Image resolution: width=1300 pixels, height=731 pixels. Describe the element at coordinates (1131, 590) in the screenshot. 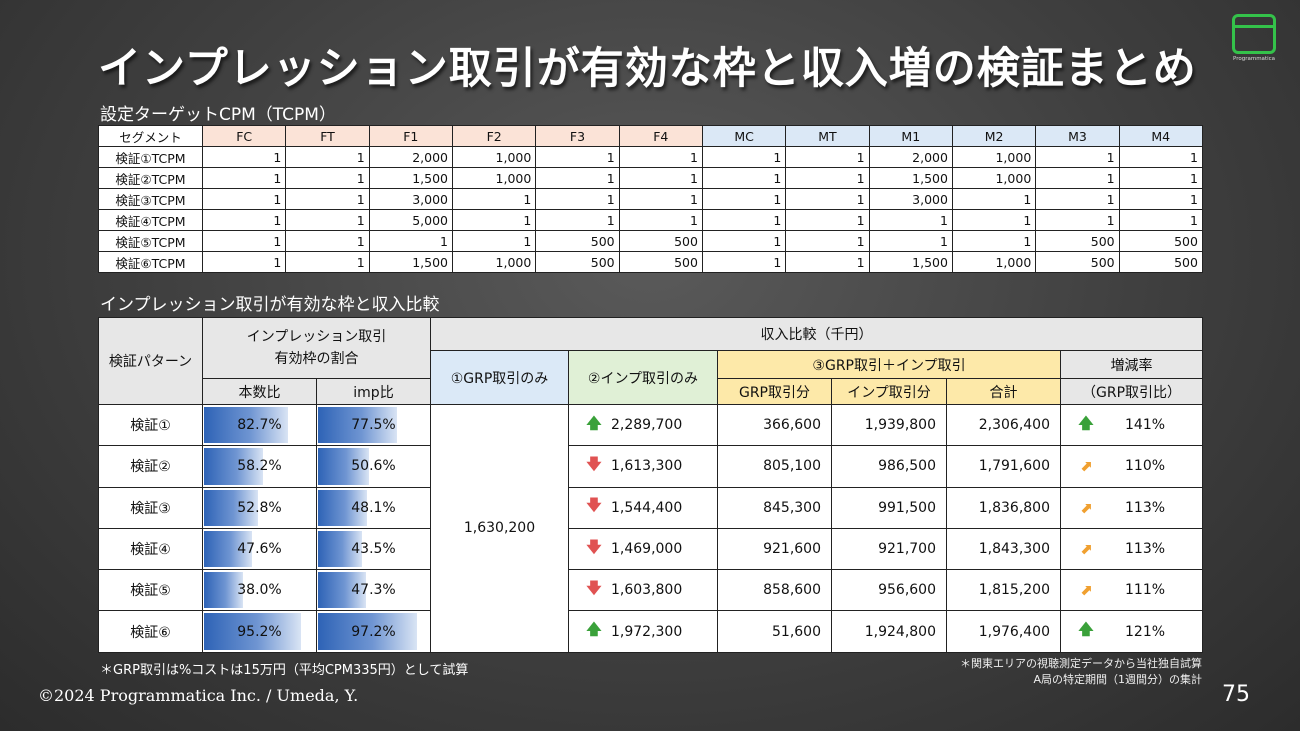

I see `change-cell: ⬈ 111%` at that location.